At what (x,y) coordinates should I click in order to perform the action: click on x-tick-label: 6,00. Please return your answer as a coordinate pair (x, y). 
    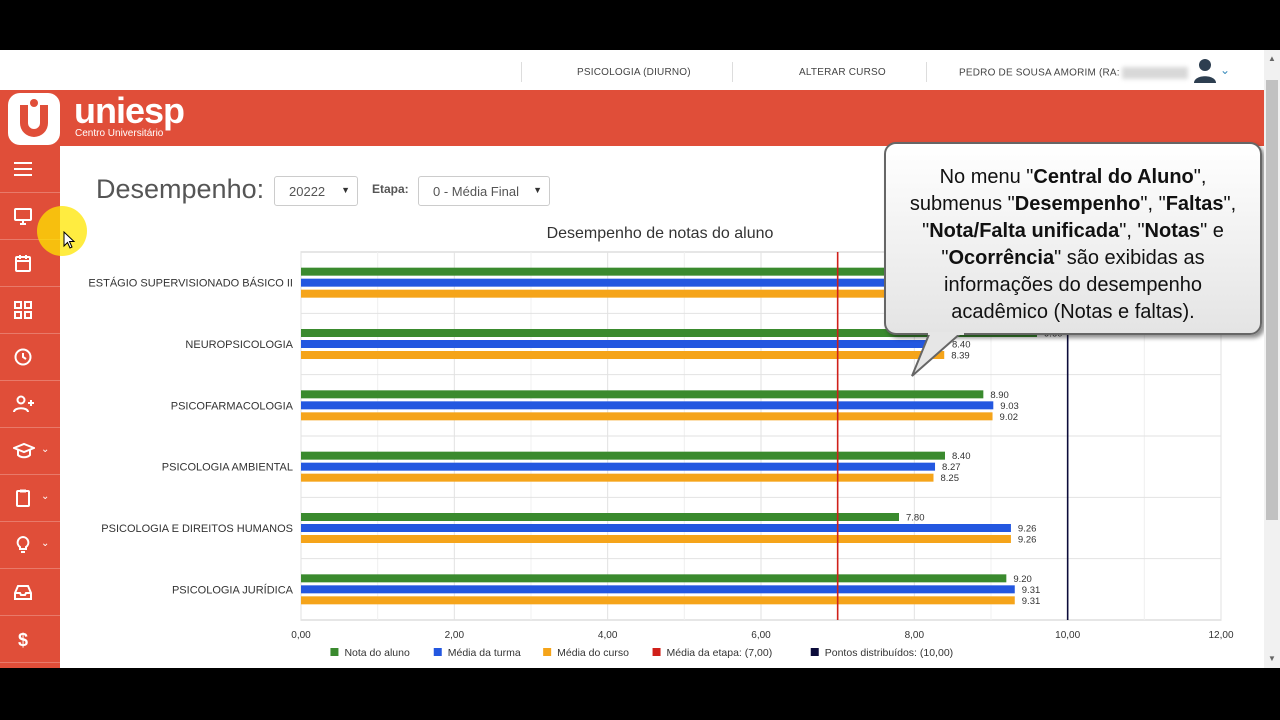
    Looking at the image, I should click on (761, 635).